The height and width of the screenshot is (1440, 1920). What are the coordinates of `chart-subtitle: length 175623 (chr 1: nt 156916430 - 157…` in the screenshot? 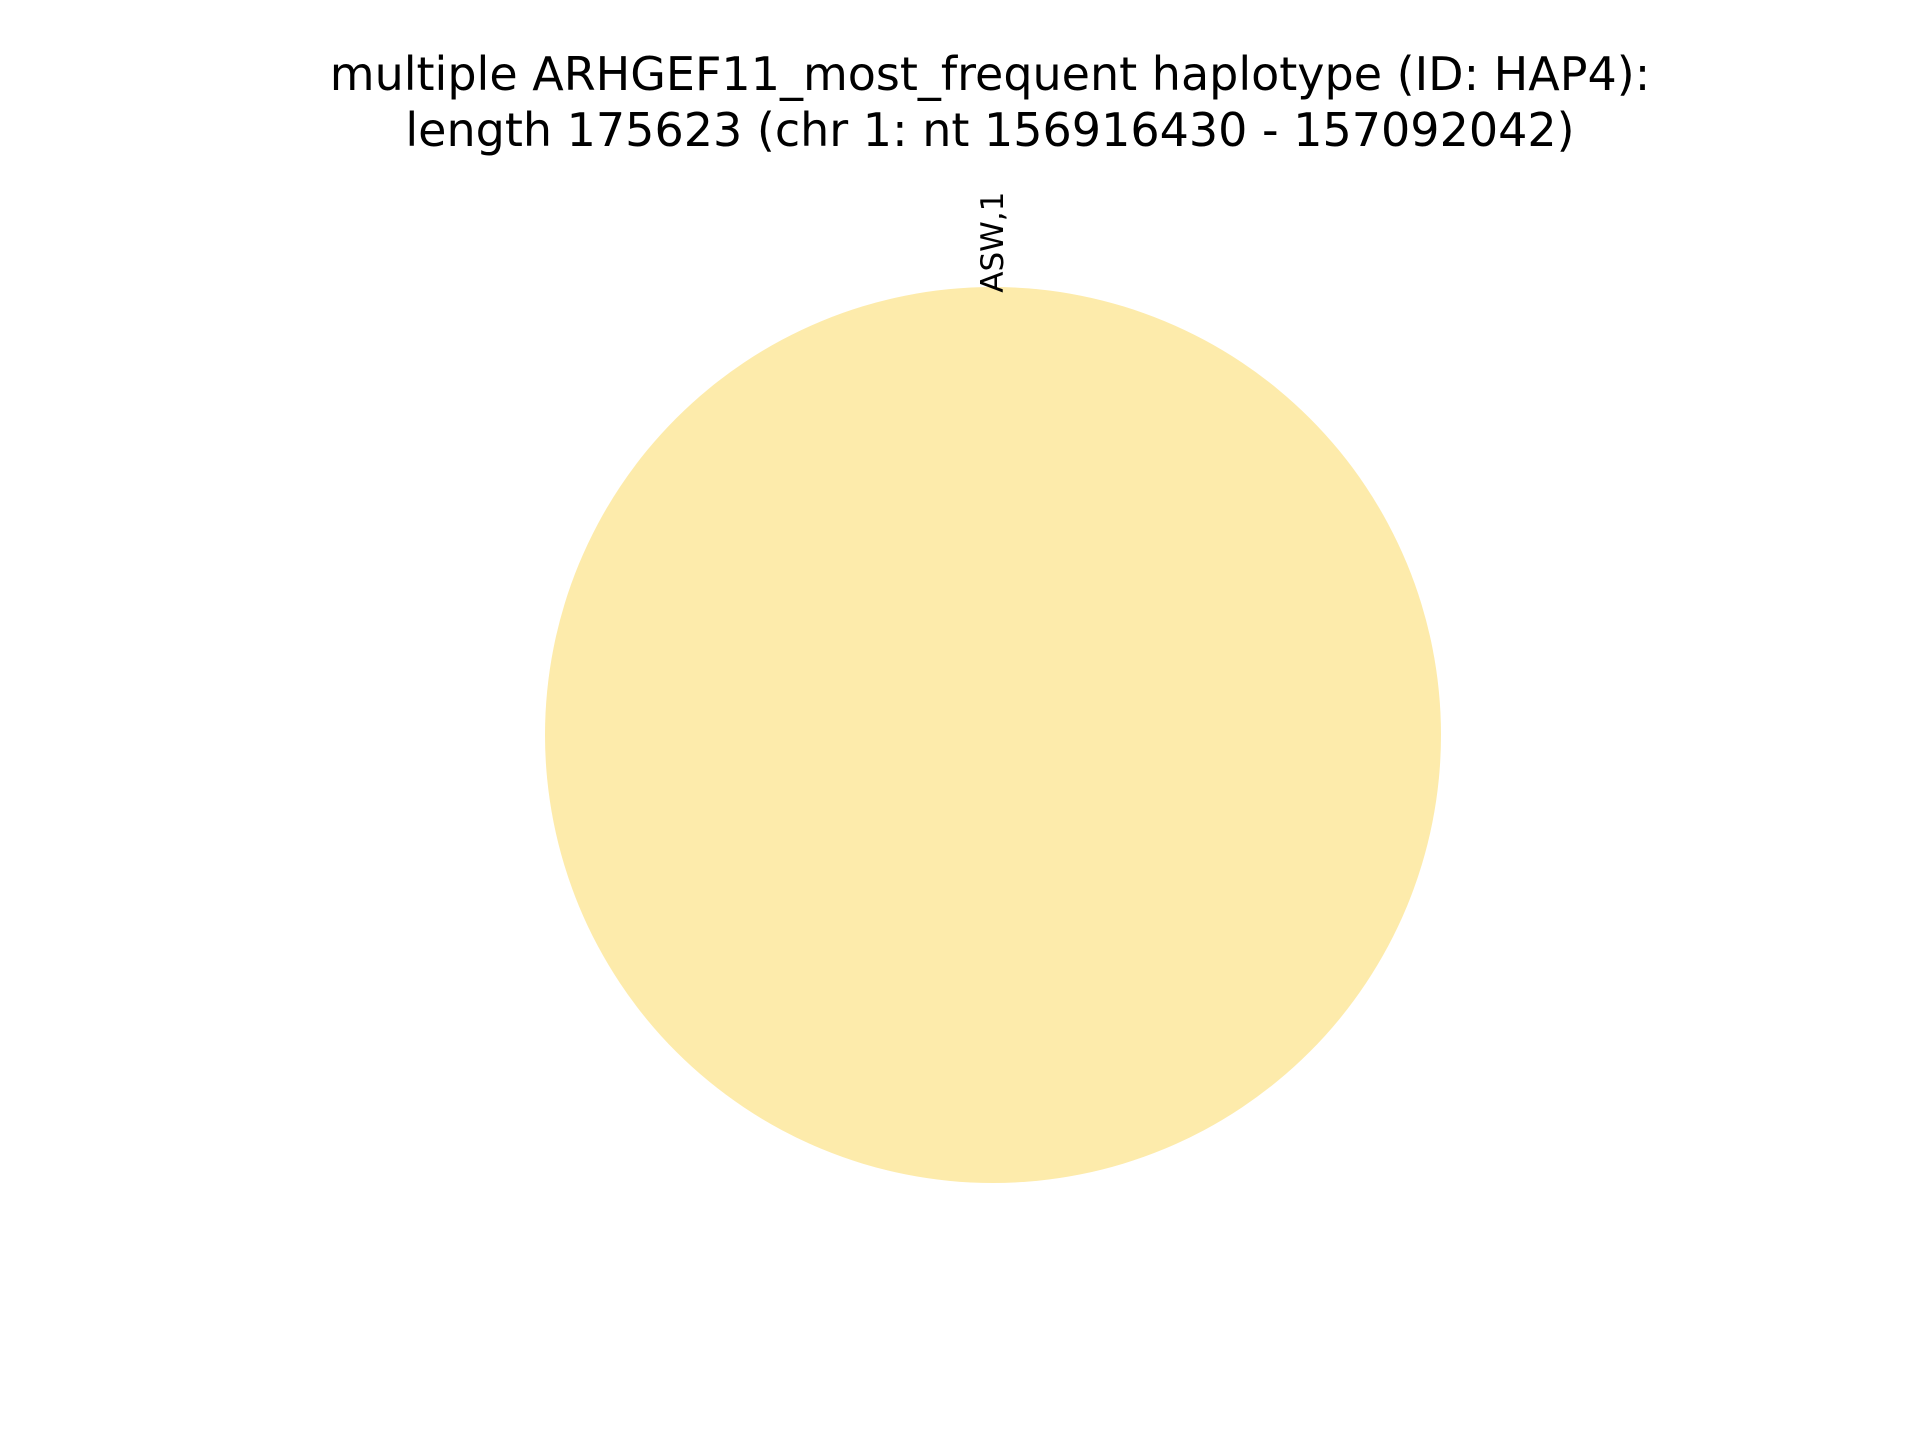 It's located at (990, 130).